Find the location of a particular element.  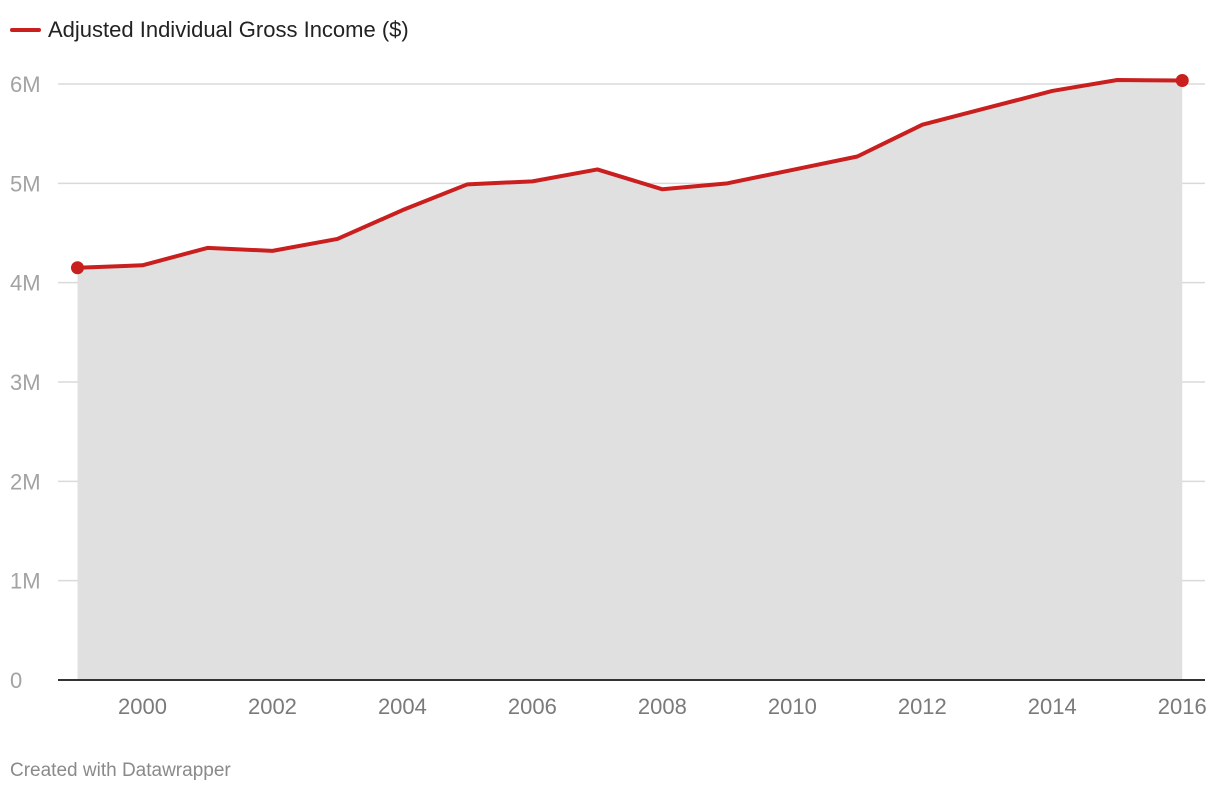

credit-text: Created with Datawrapper is located at coordinates (120, 770).